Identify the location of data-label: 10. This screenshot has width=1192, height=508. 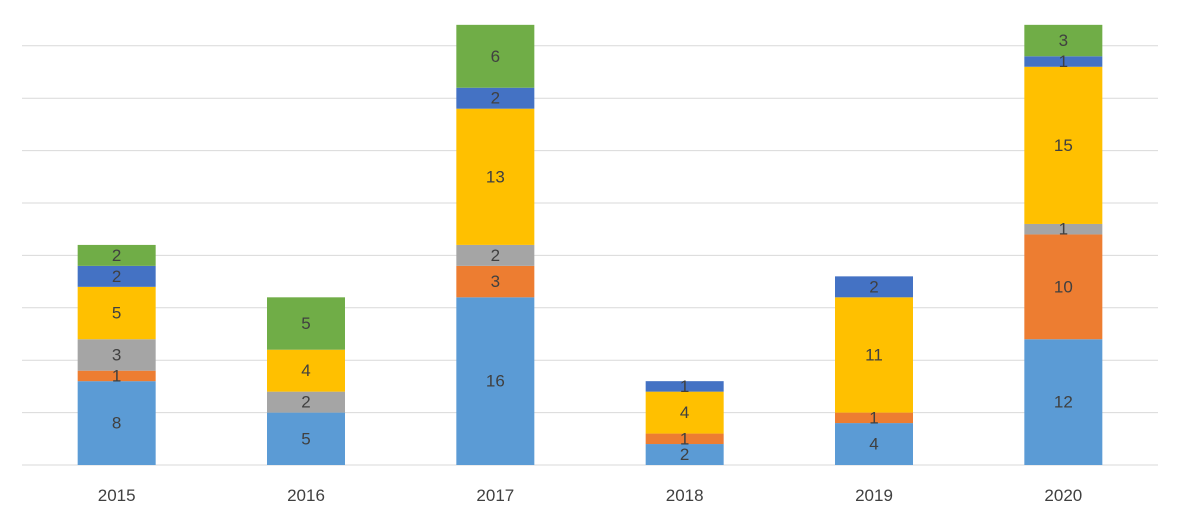
(1063, 286).